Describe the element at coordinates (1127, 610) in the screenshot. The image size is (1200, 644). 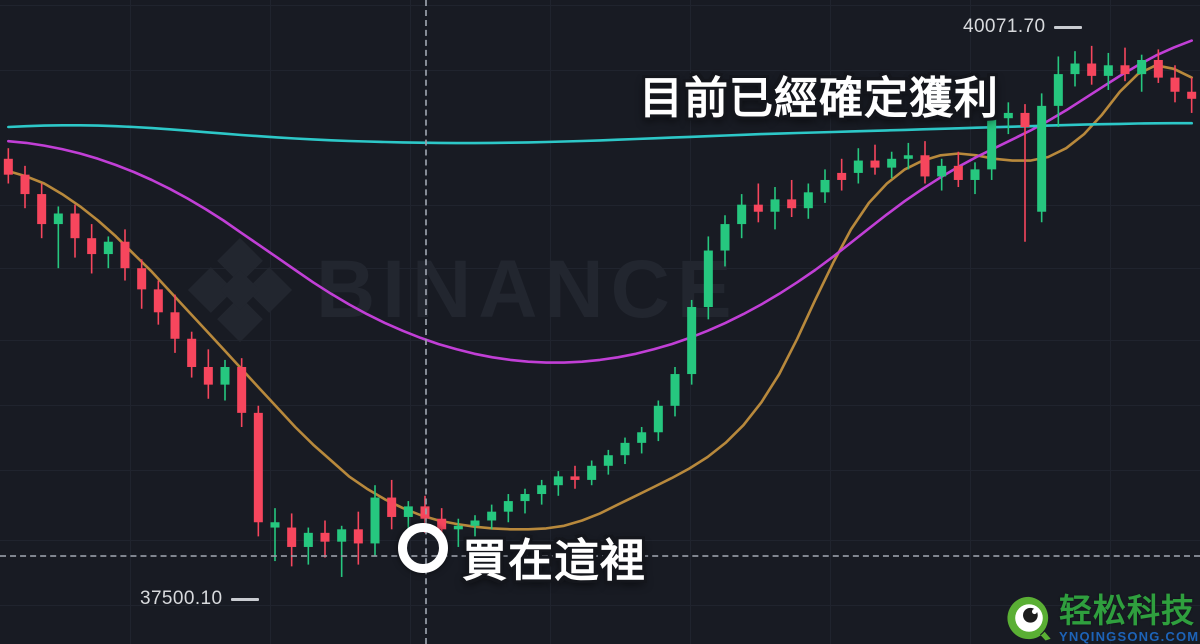
I see `site-logo-name: 轻松科技` at that location.